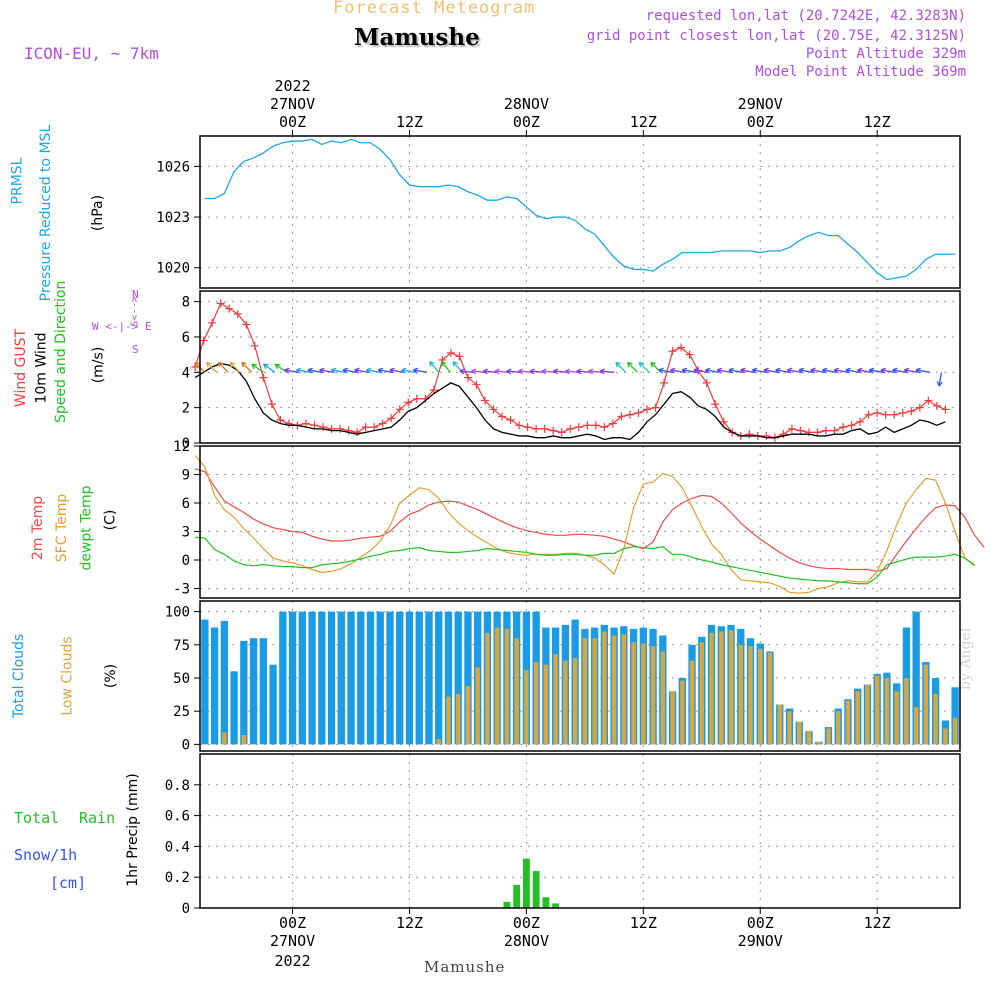 Image resolution: width=1000 pixels, height=1000 pixels. Describe the element at coordinates (186, 476) in the screenshot. I see `temp-ytick-label: 9` at that location.